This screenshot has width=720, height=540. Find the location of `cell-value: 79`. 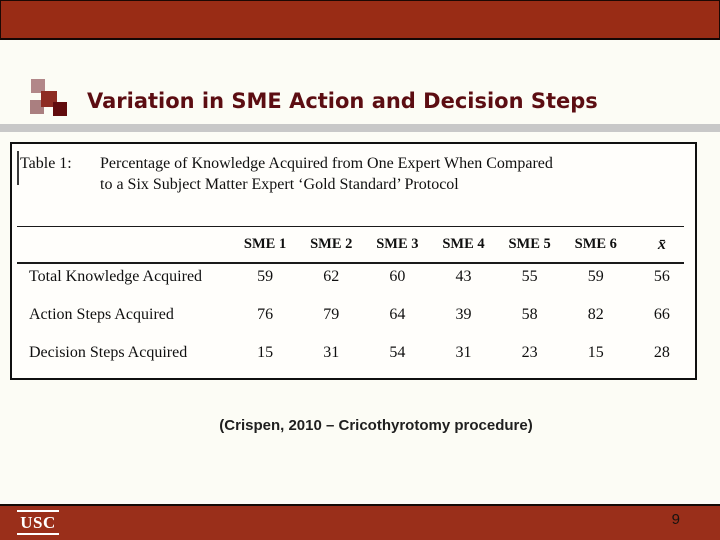

cell-value: 79 is located at coordinates (331, 314).